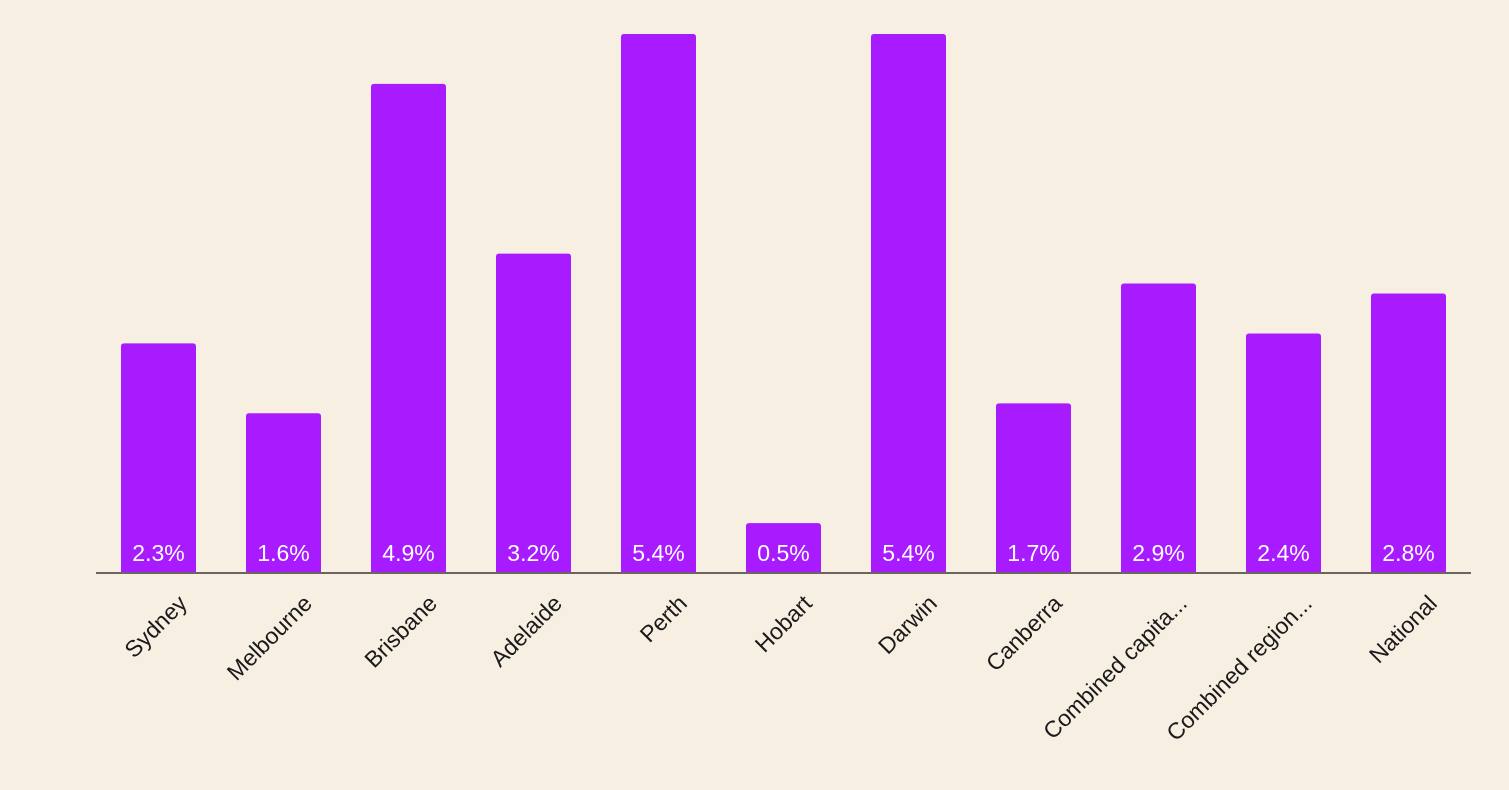 Image resolution: width=1509 pixels, height=790 pixels. I want to click on bar-value-label: 2.4%, so click(1283, 553).